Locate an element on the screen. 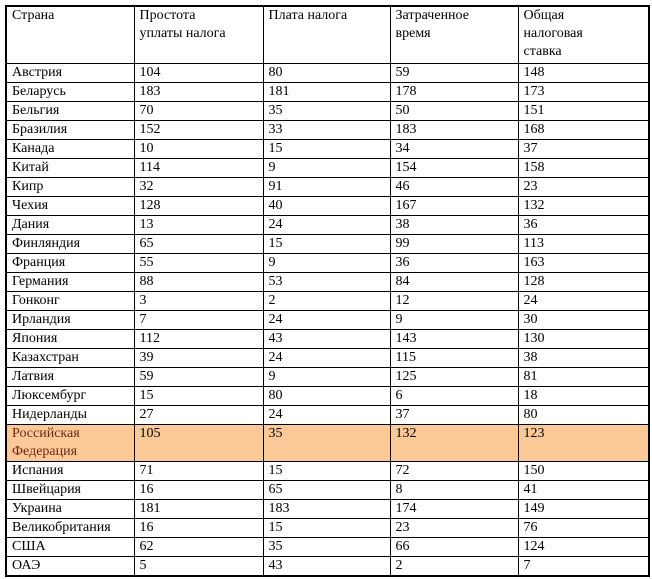 The width and height of the screenshot is (652, 579). table-row: Австрия 104 80 59 148 is located at coordinates (327, 72).